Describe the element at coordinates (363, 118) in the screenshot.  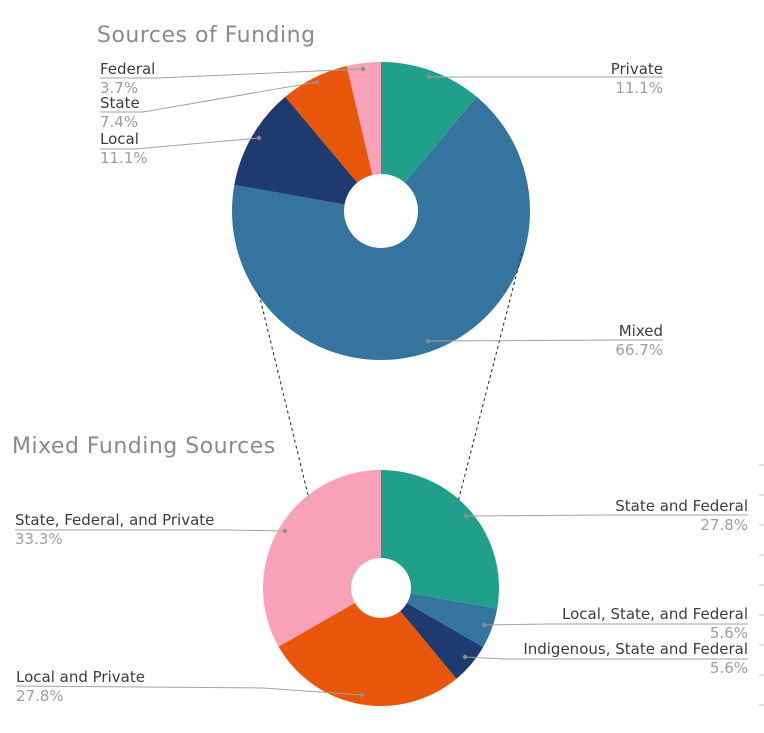
I see `slice-federal` at that location.